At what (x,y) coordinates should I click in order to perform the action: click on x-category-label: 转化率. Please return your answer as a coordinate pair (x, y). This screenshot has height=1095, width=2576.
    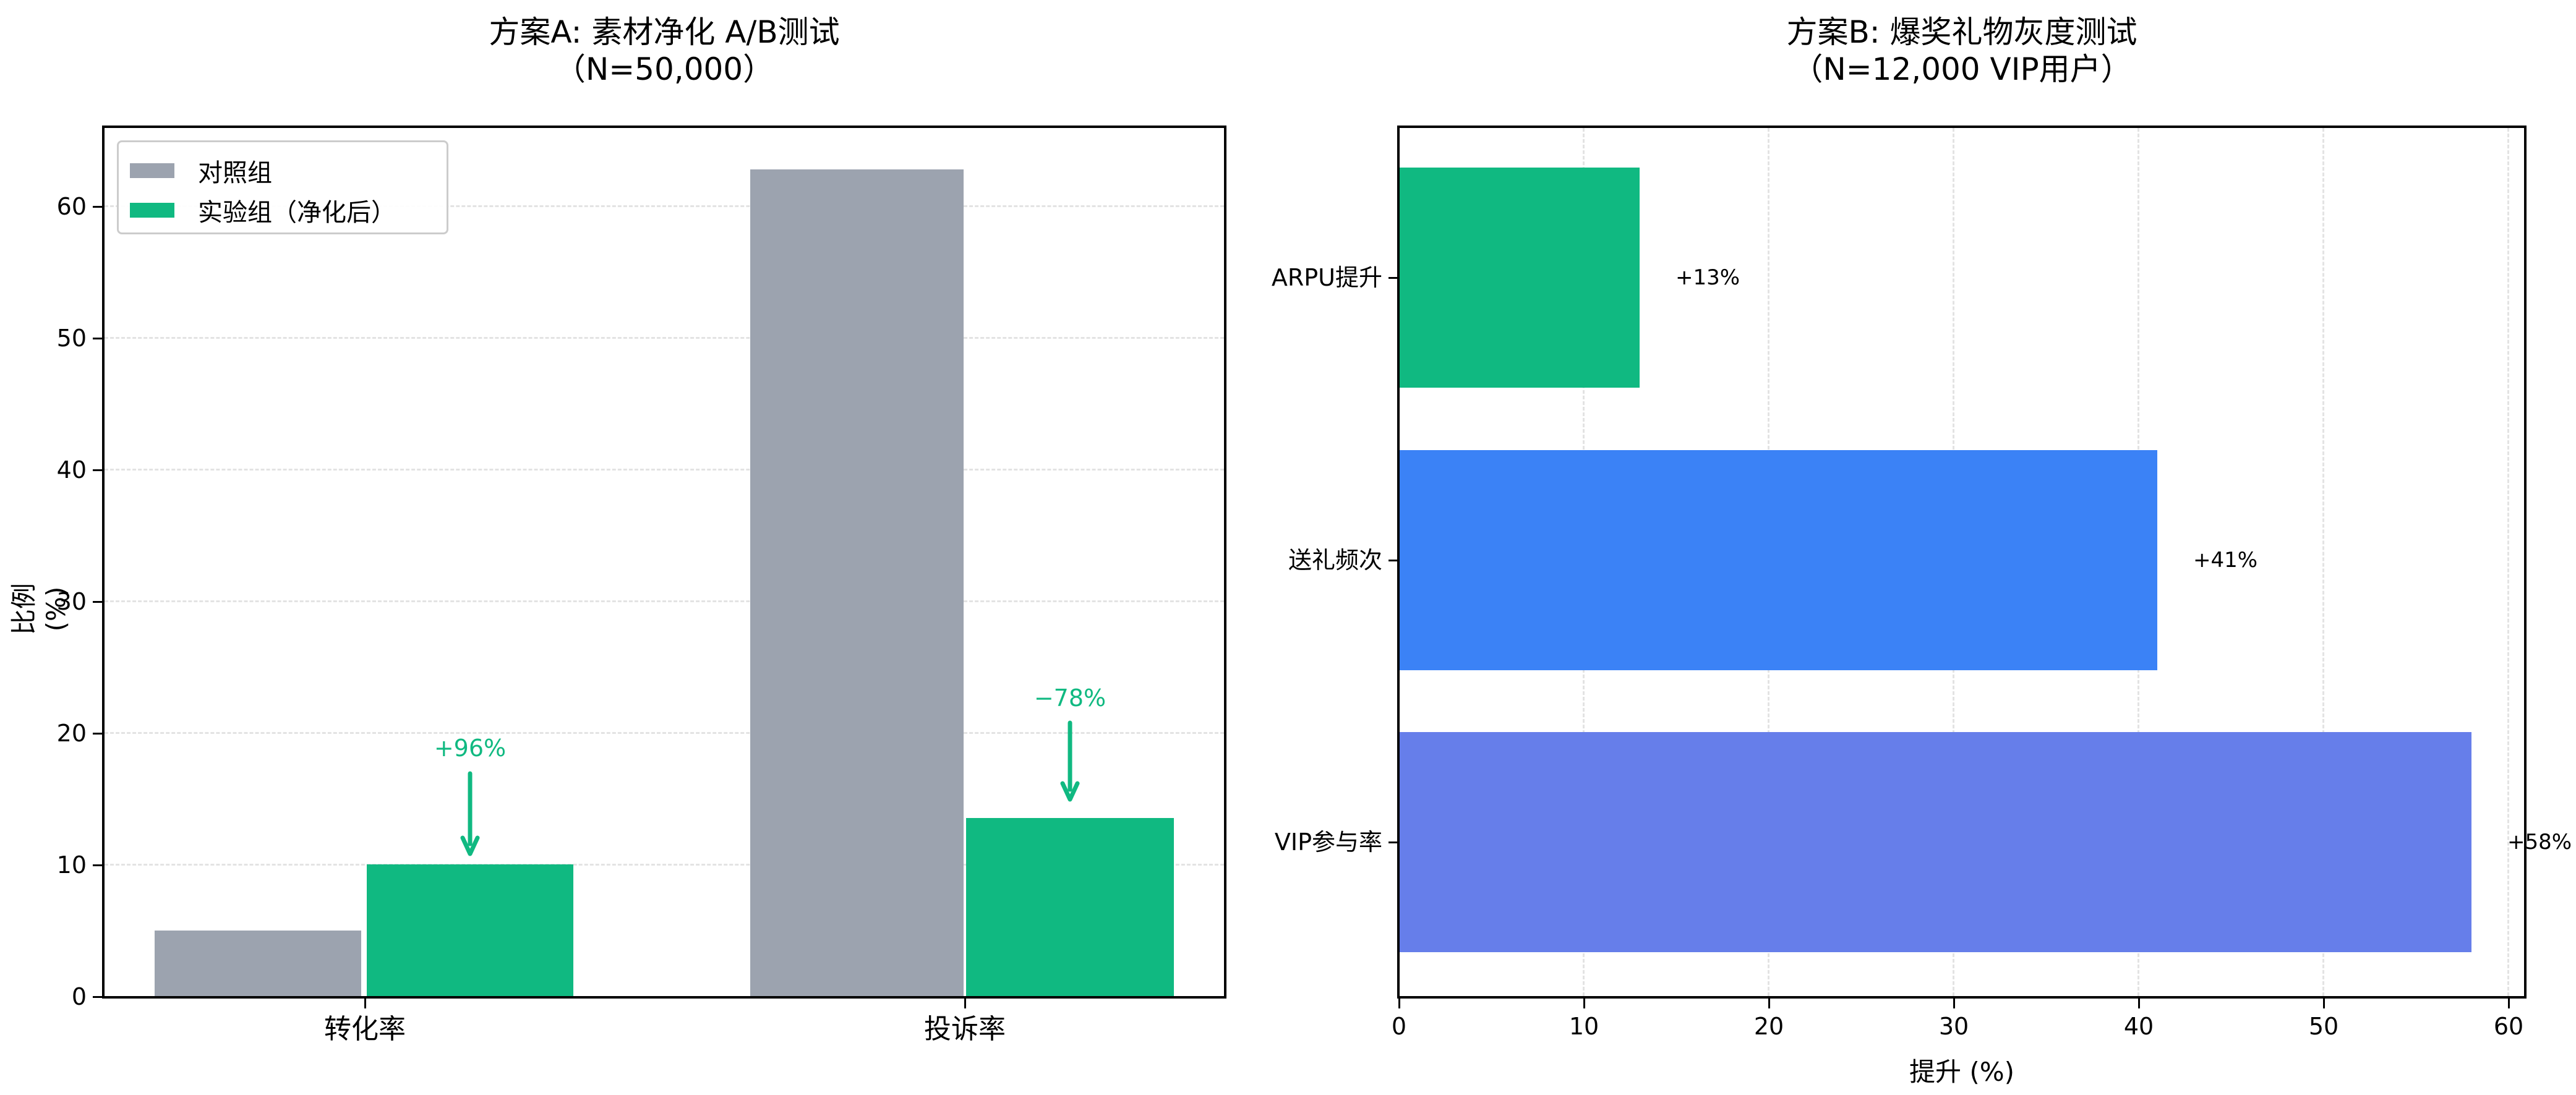
    Looking at the image, I should click on (365, 1029).